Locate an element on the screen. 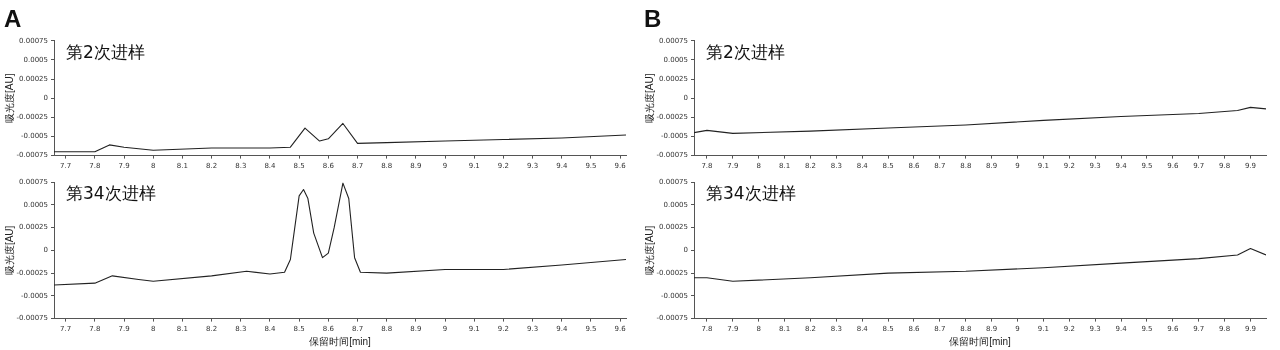  chart-title: A is located at coordinates (13, 19).